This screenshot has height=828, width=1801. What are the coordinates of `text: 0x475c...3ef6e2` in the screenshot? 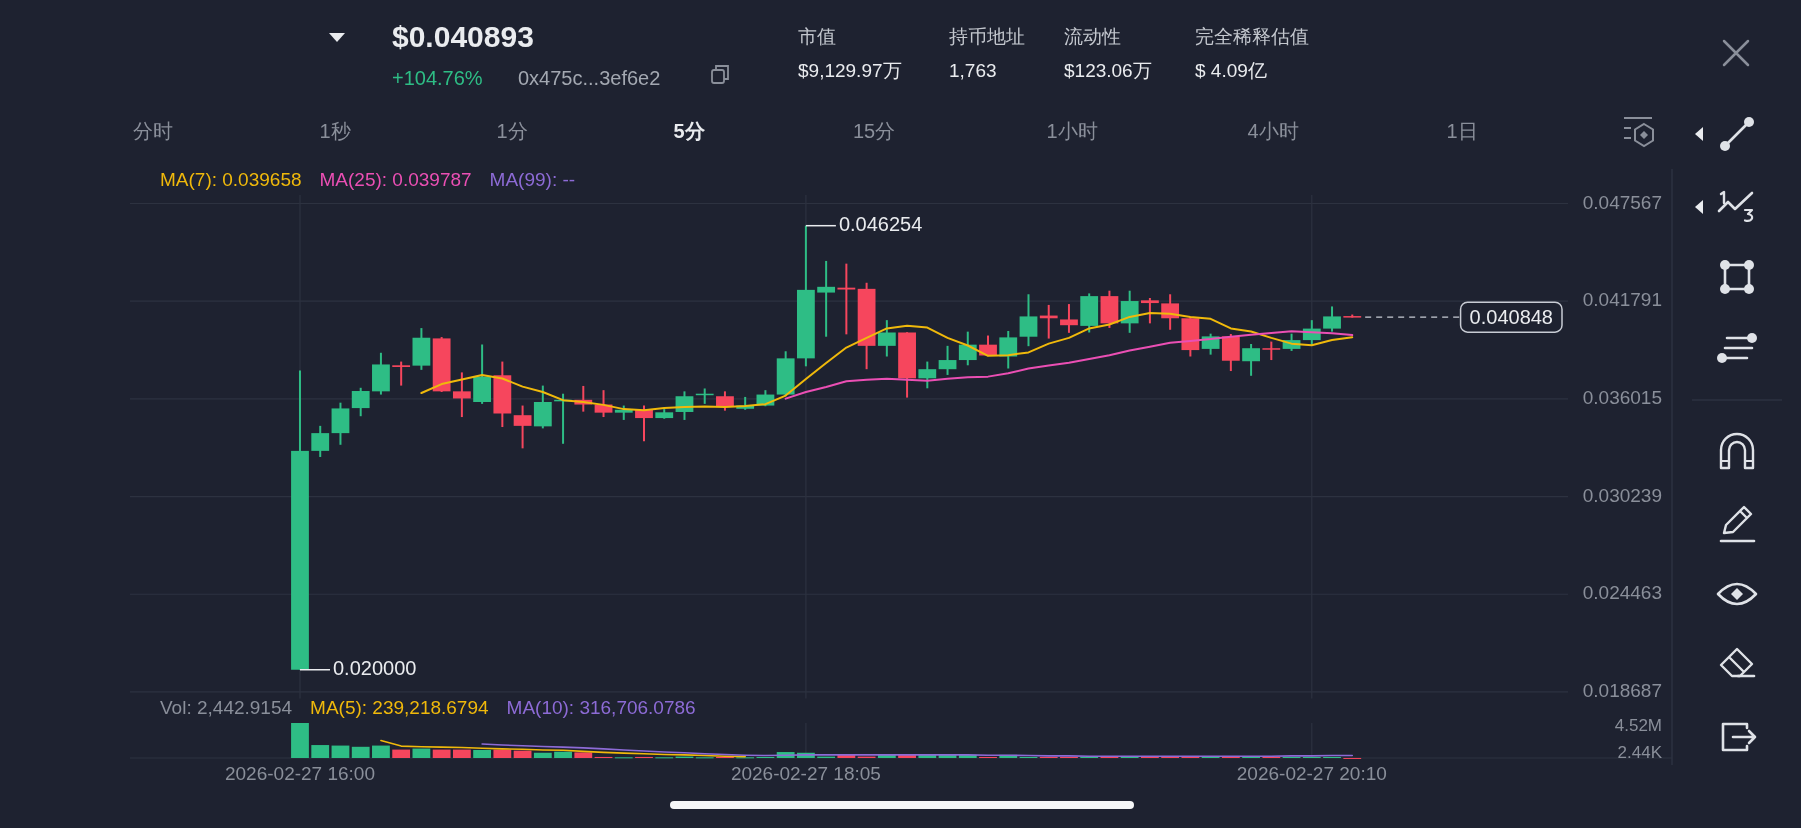 It's located at (589, 78).